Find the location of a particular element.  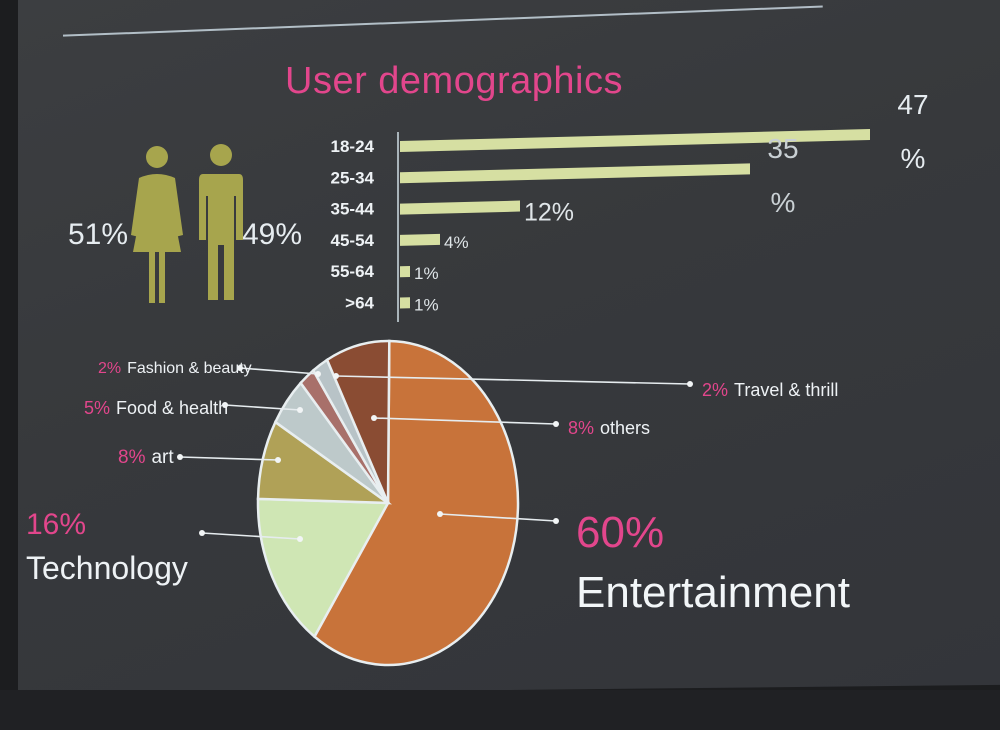

bar-category-label: 25-34 is located at coordinates (353, 177).